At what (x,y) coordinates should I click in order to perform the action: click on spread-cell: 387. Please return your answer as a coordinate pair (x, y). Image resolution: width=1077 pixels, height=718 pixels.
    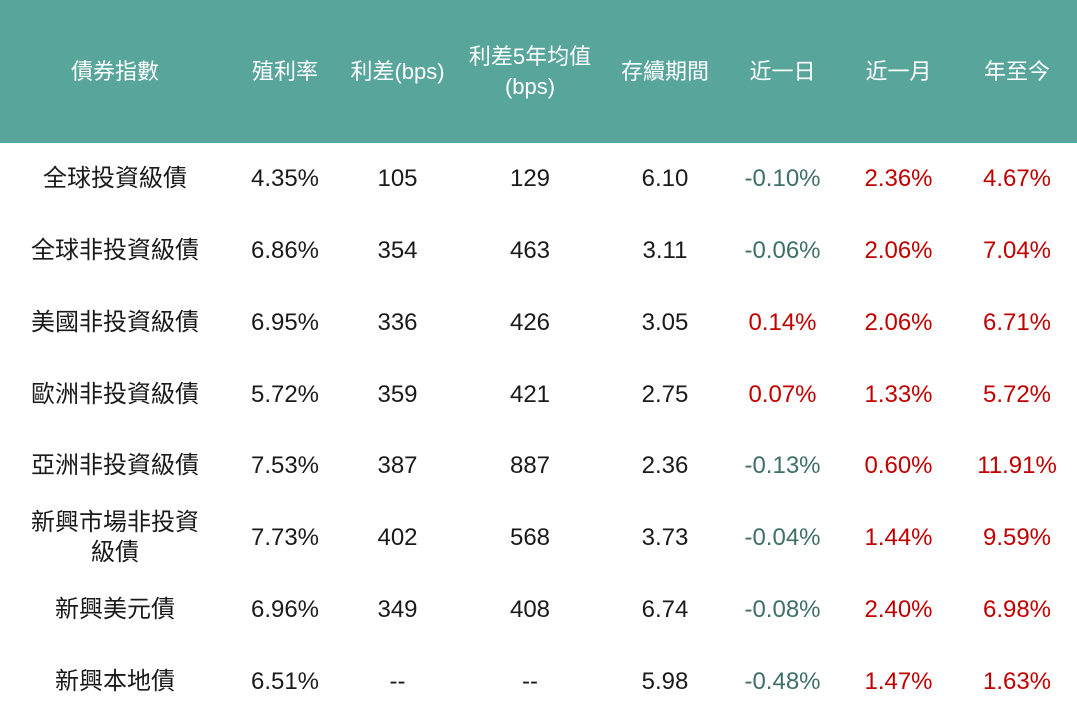
    Looking at the image, I should click on (397, 466).